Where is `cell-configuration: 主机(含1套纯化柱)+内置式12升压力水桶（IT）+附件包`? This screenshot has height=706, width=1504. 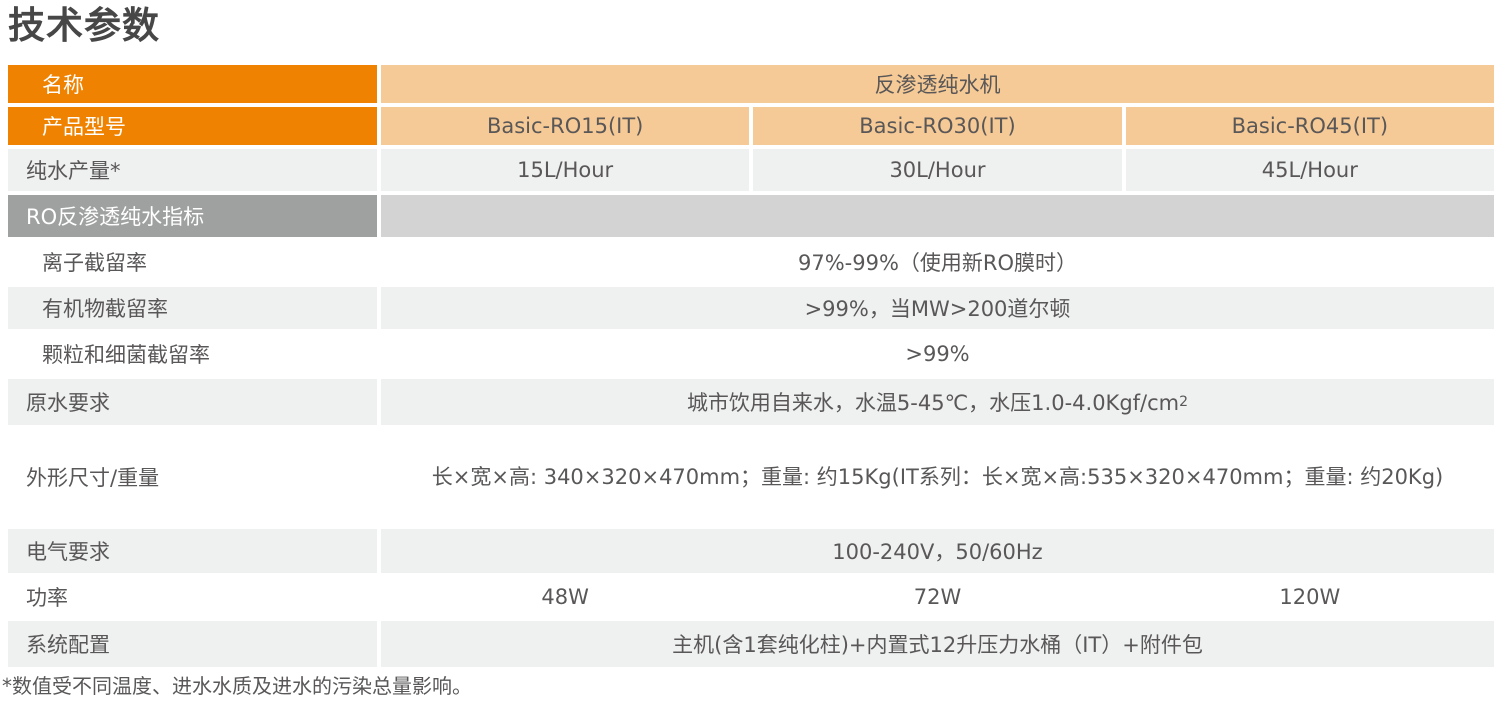
cell-configuration: 主机(含1套纯化柱)+内置式12升压力水桶（IT）+附件包 is located at coordinates (937, 644).